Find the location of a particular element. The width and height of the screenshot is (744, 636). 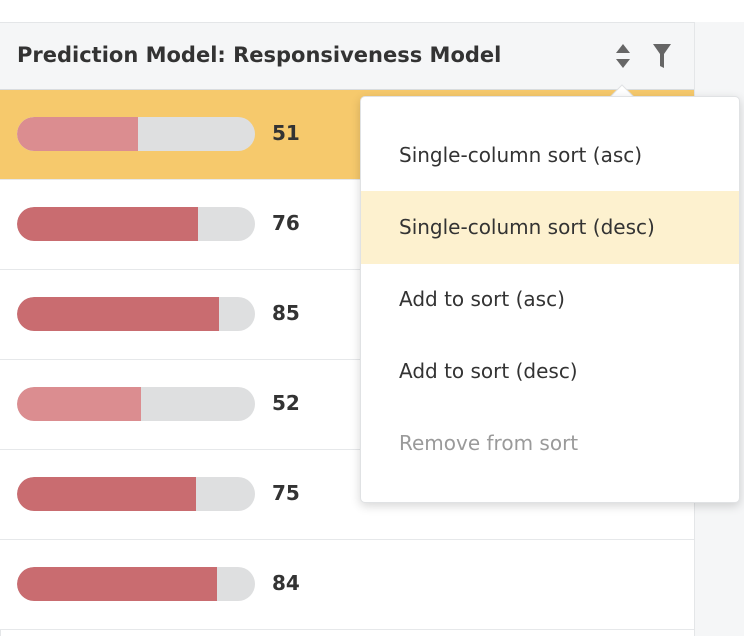

menu-item-sort-asc: Single-column sort (asc) is located at coordinates (521, 155).